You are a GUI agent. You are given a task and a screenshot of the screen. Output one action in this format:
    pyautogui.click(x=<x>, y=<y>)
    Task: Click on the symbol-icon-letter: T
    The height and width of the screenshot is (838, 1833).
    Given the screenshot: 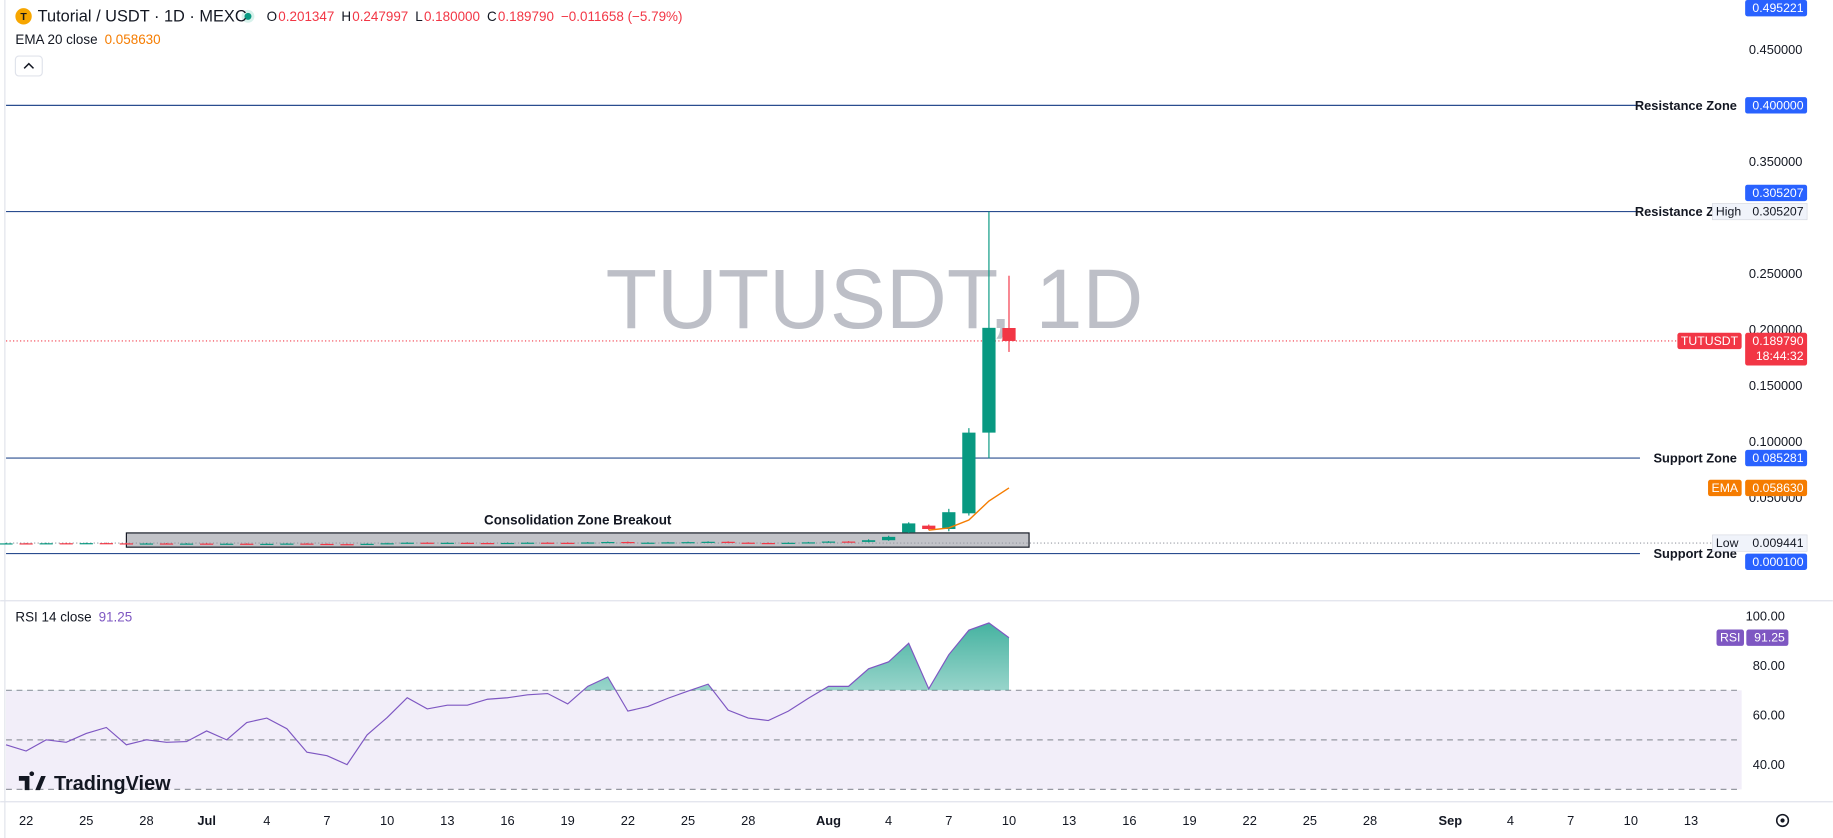 What is the action you would take?
    pyautogui.click(x=23, y=17)
    